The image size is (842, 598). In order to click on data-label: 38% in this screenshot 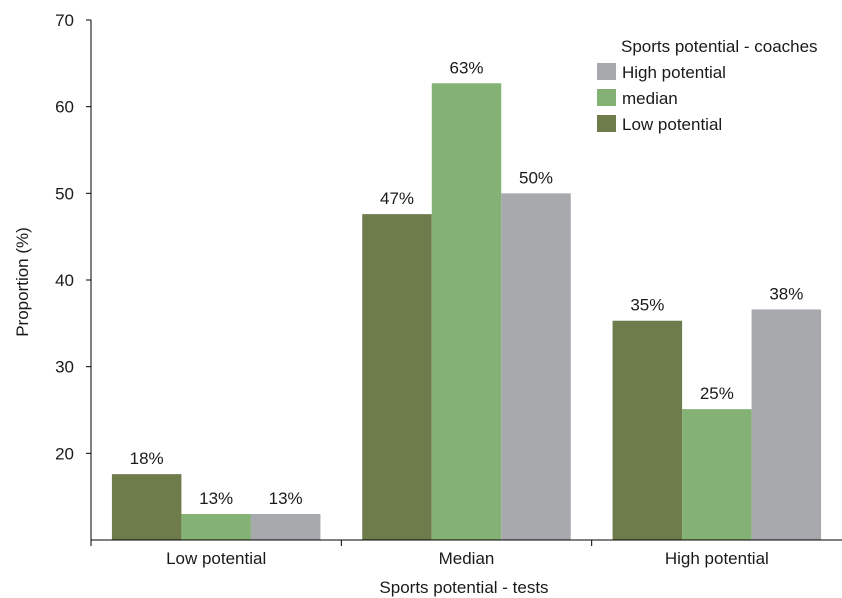, I will do `click(786, 293)`.